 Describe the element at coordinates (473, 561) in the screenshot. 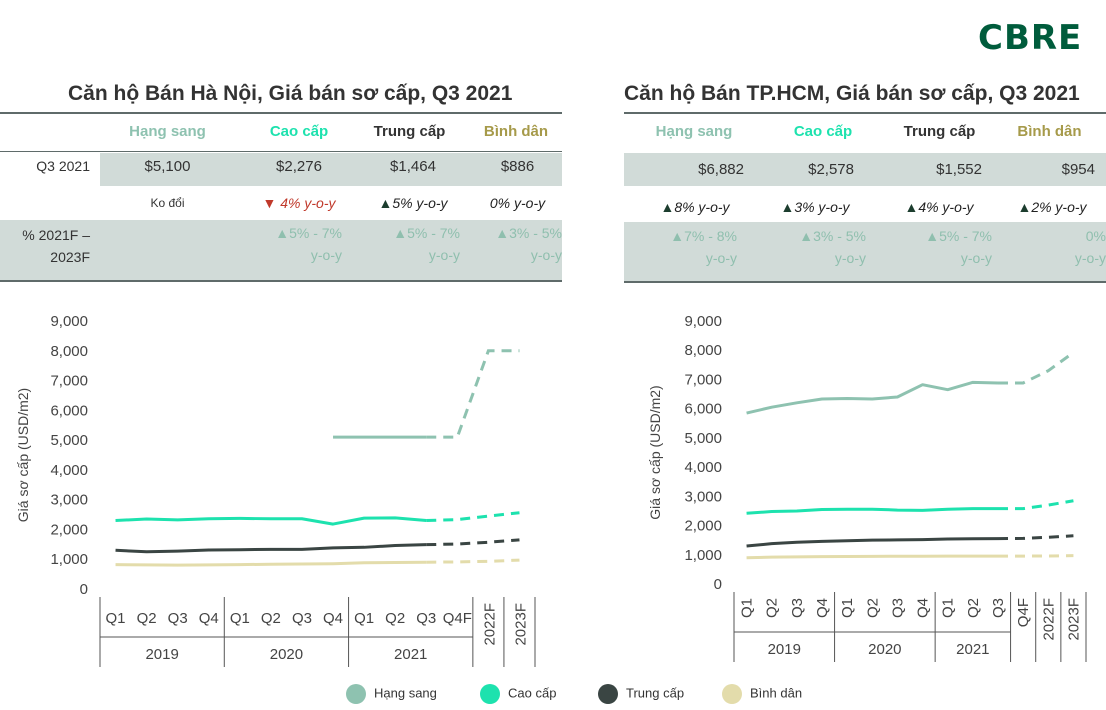

I see `hanoi-chart-series-bình-dân-forecast-line` at that location.